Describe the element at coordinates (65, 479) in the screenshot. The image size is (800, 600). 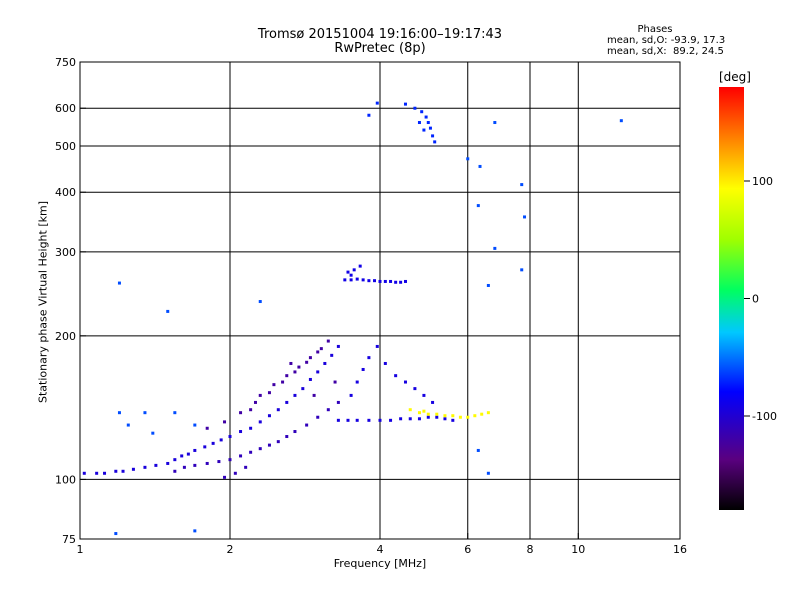
I see `y-tick-label: 100` at that location.